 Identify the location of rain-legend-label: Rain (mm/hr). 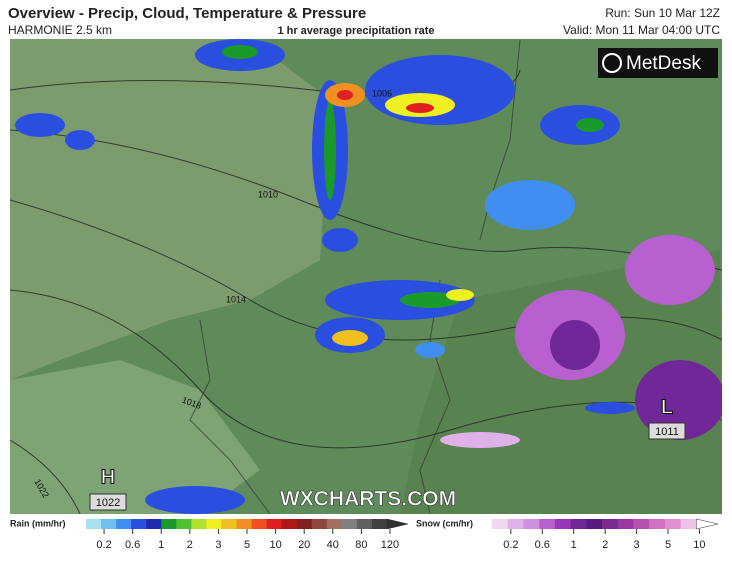
(38, 523).